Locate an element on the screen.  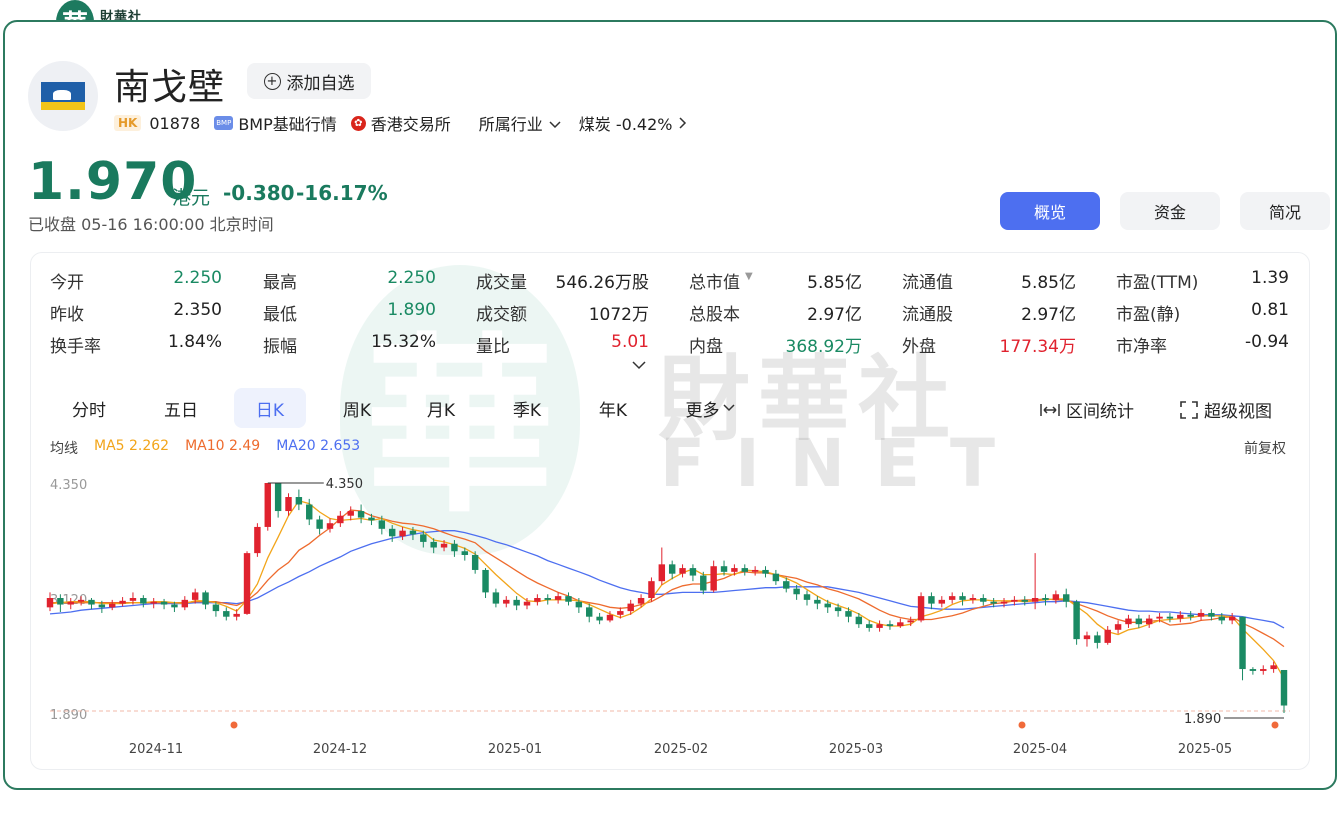
stat-label: 市盈(TTM) is located at coordinates (1157, 283).